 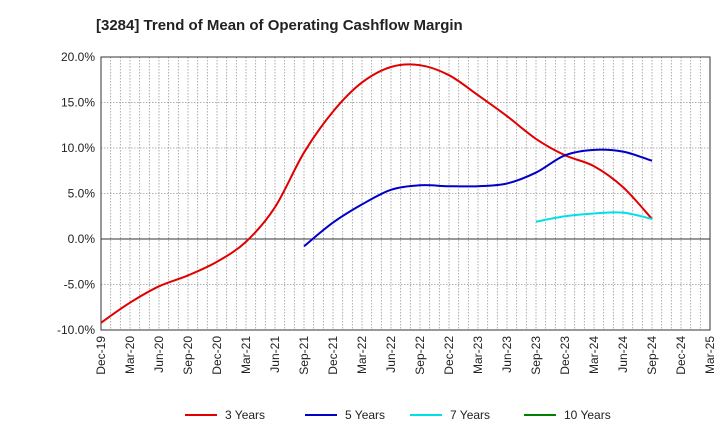 What do you see at coordinates (159, 354) in the screenshot?
I see `x-tick-label: Jun-20` at bounding box center [159, 354].